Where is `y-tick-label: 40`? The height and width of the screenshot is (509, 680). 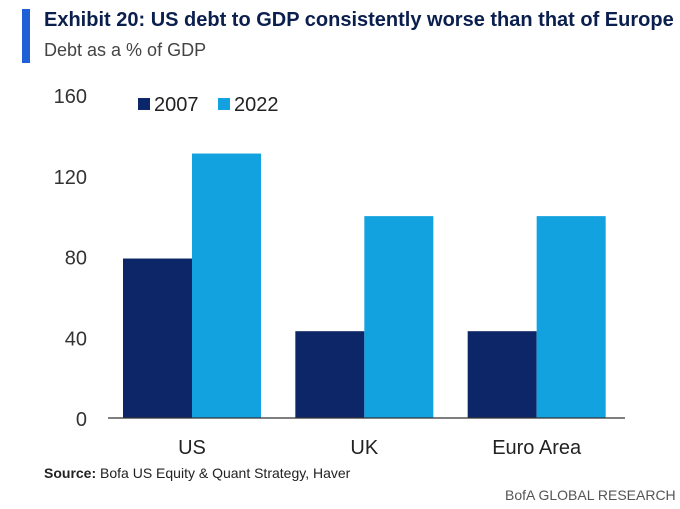 y-tick-label: 40 is located at coordinates (76, 339).